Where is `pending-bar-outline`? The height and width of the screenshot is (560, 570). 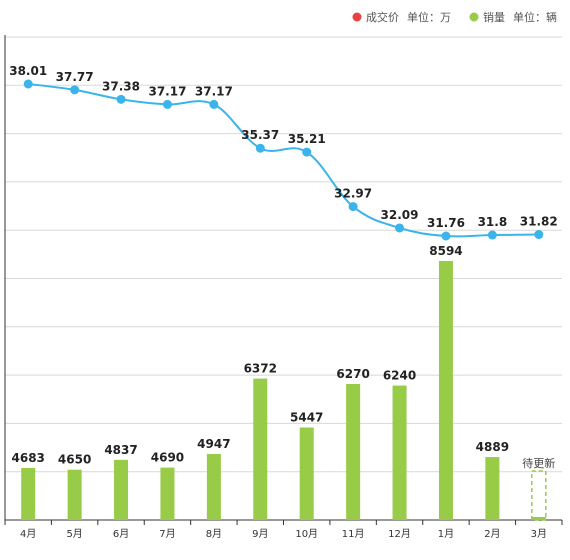 pending-bar-outline is located at coordinates (539, 495).